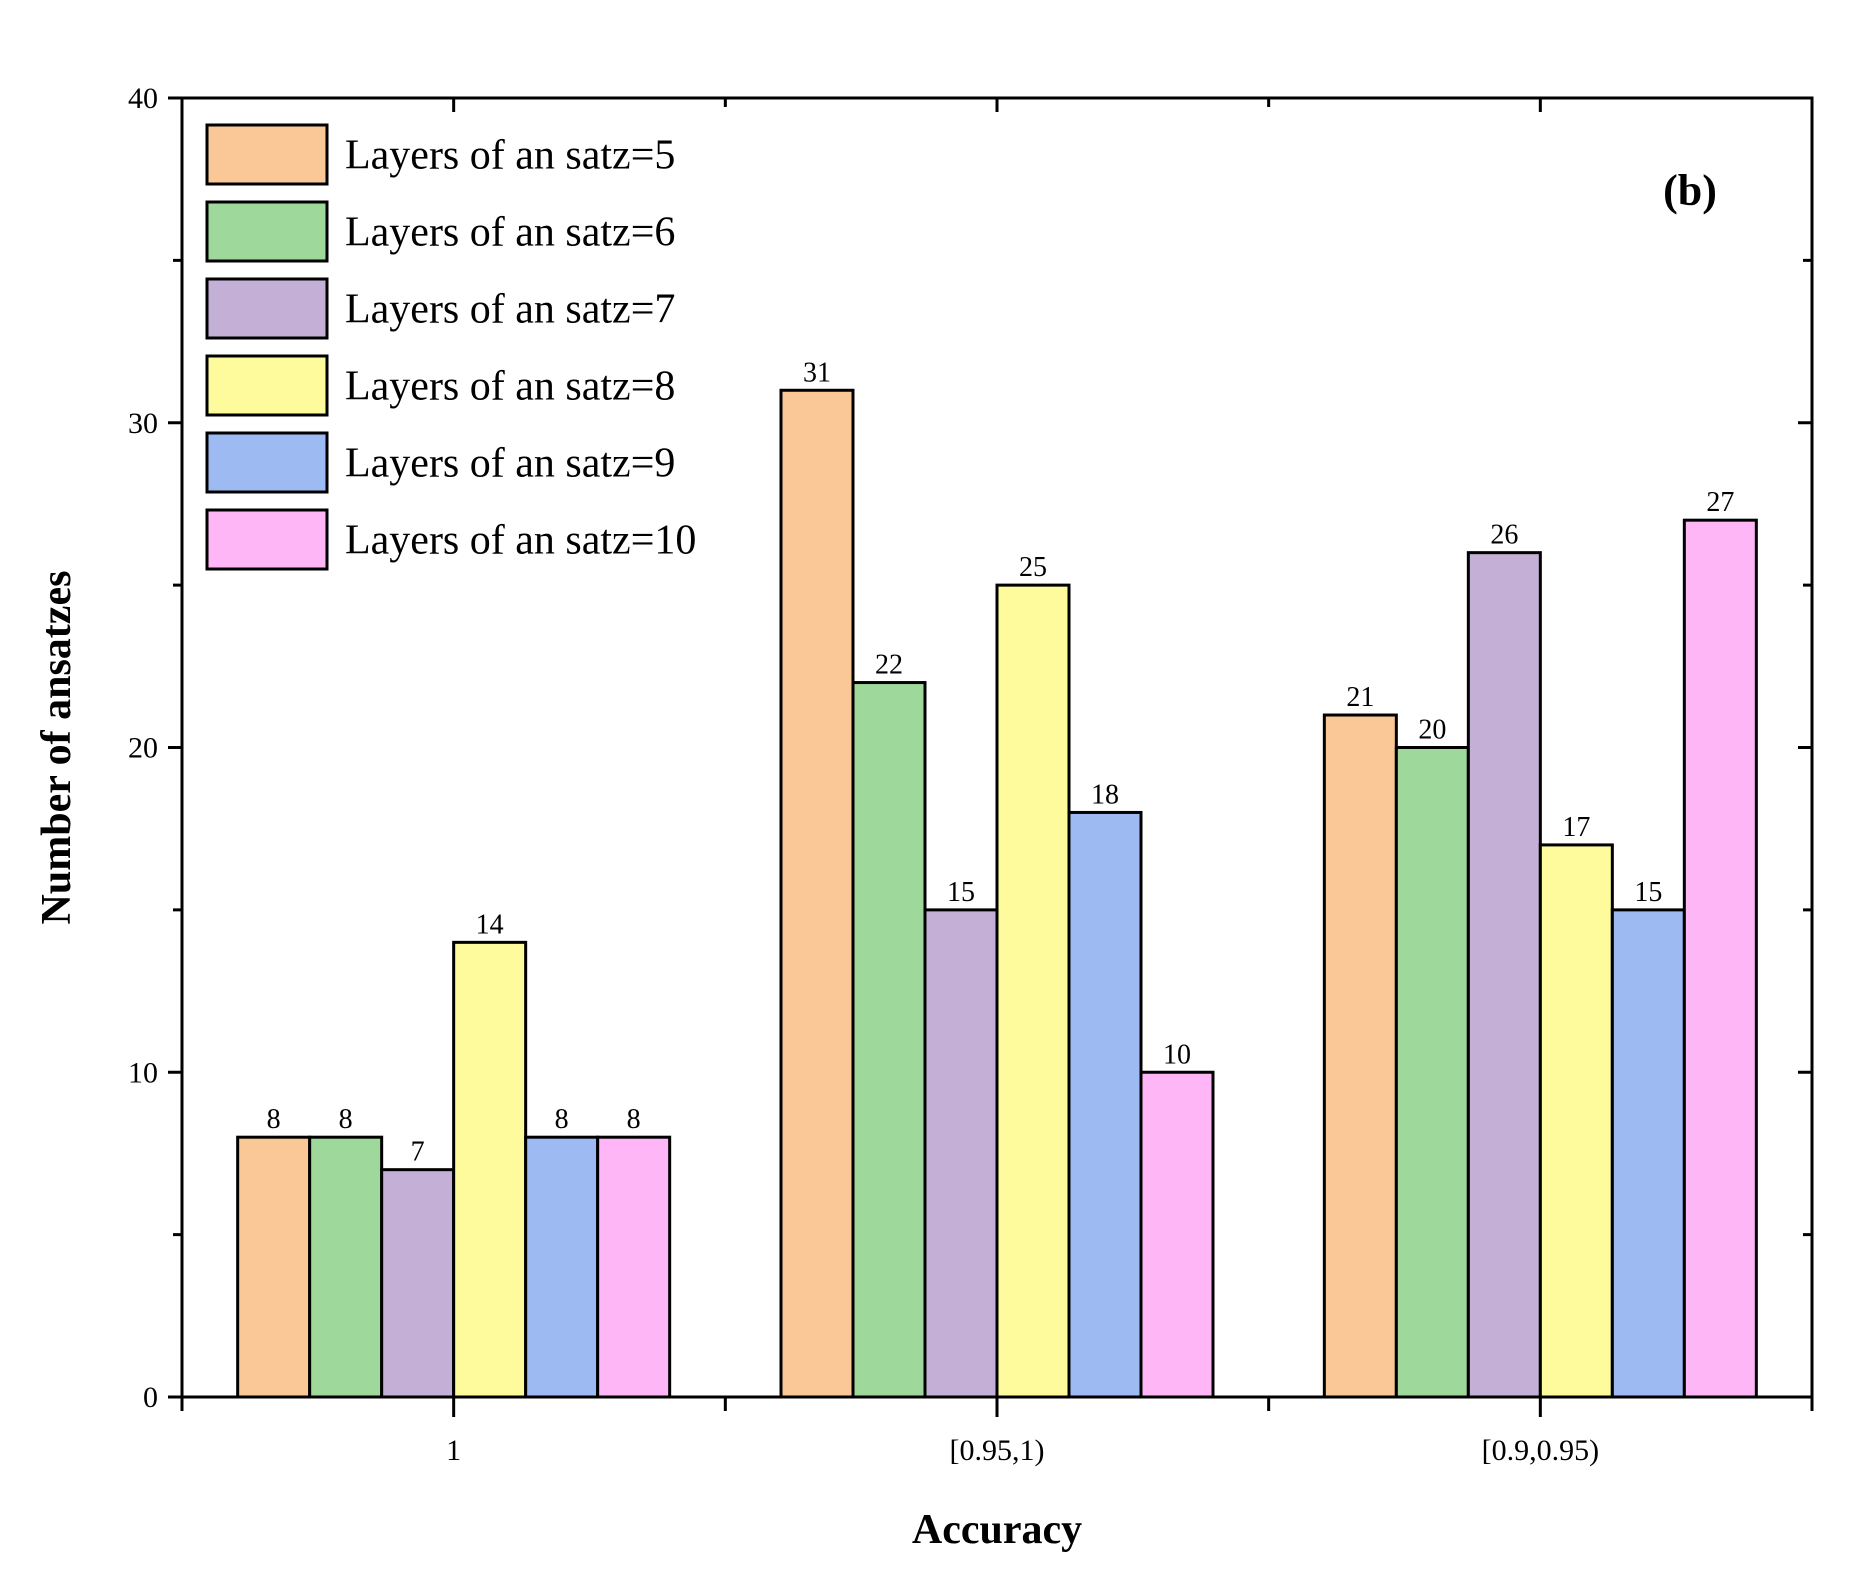 The width and height of the screenshot is (1863, 1569). What do you see at coordinates (1690, 190) in the screenshot?
I see `panel-label: (b)` at bounding box center [1690, 190].